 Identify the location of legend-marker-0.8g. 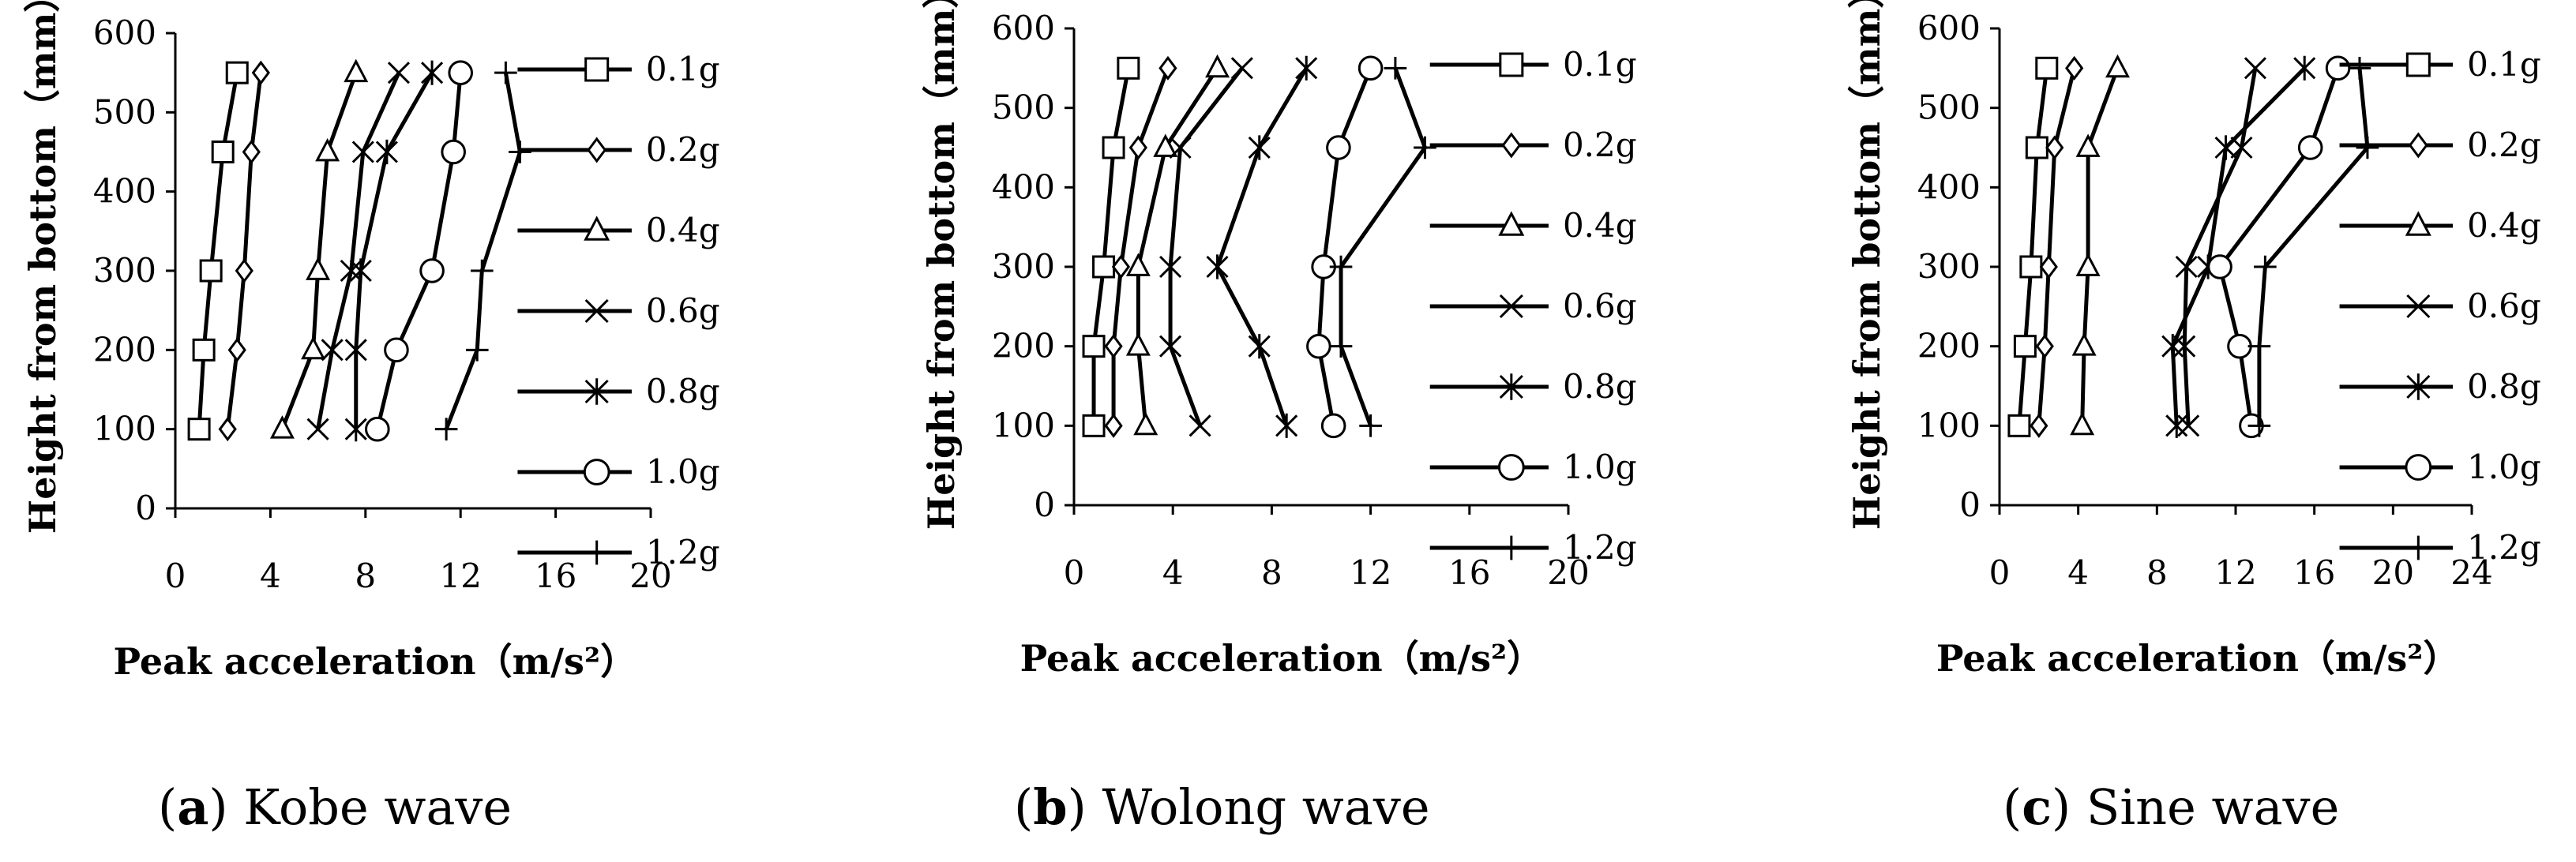
(596, 392).